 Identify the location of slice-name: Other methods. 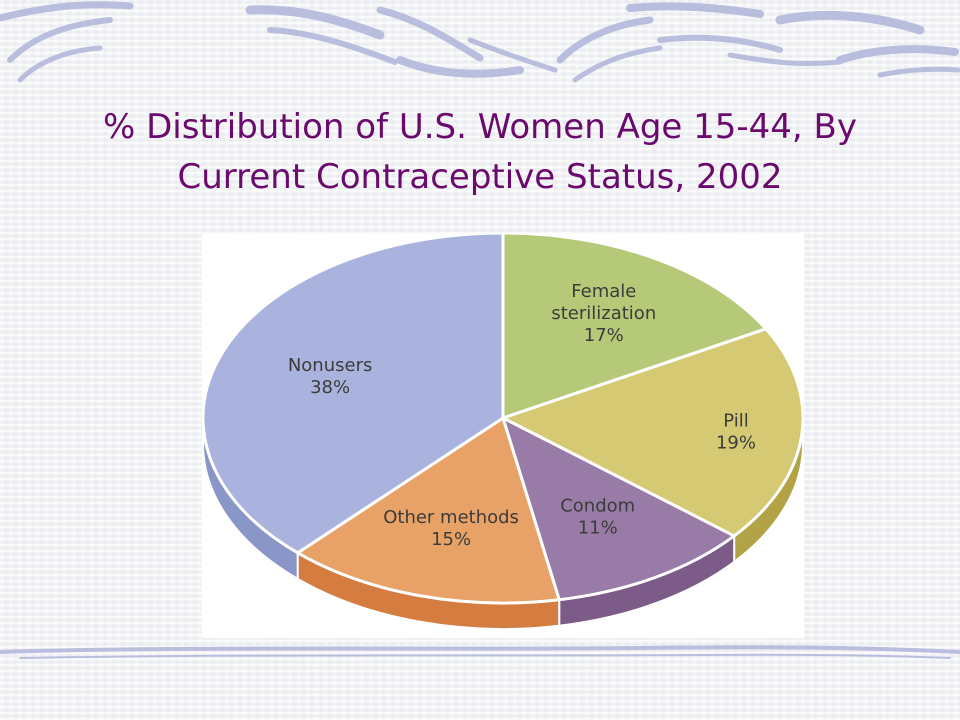
(451, 517).